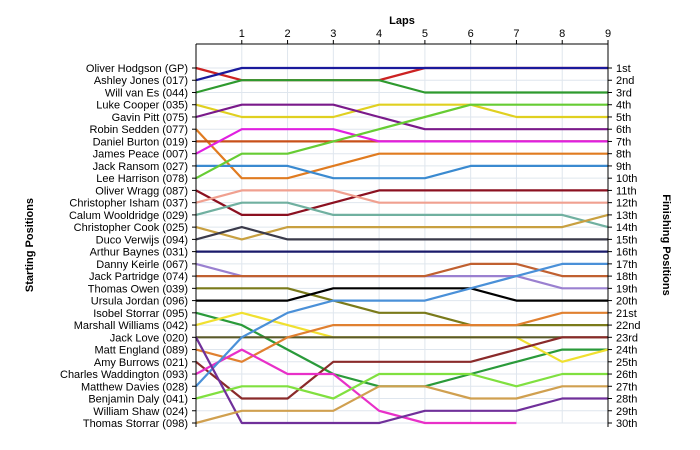 This screenshot has height=450, width=700. I want to click on starting-label: Arthur Baynes (031), so click(139, 253).